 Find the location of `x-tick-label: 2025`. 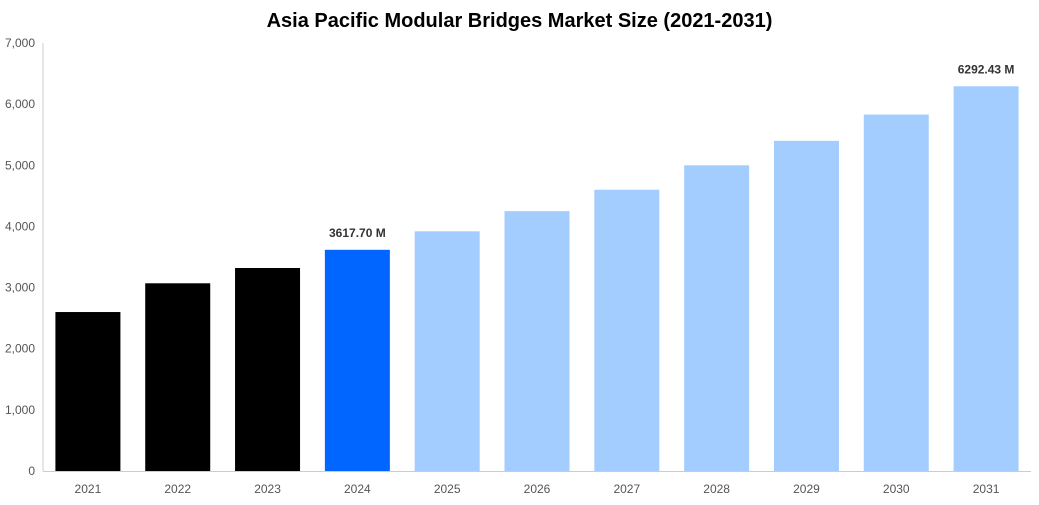

x-tick-label: 2025 is located at coordinates (447, 489).